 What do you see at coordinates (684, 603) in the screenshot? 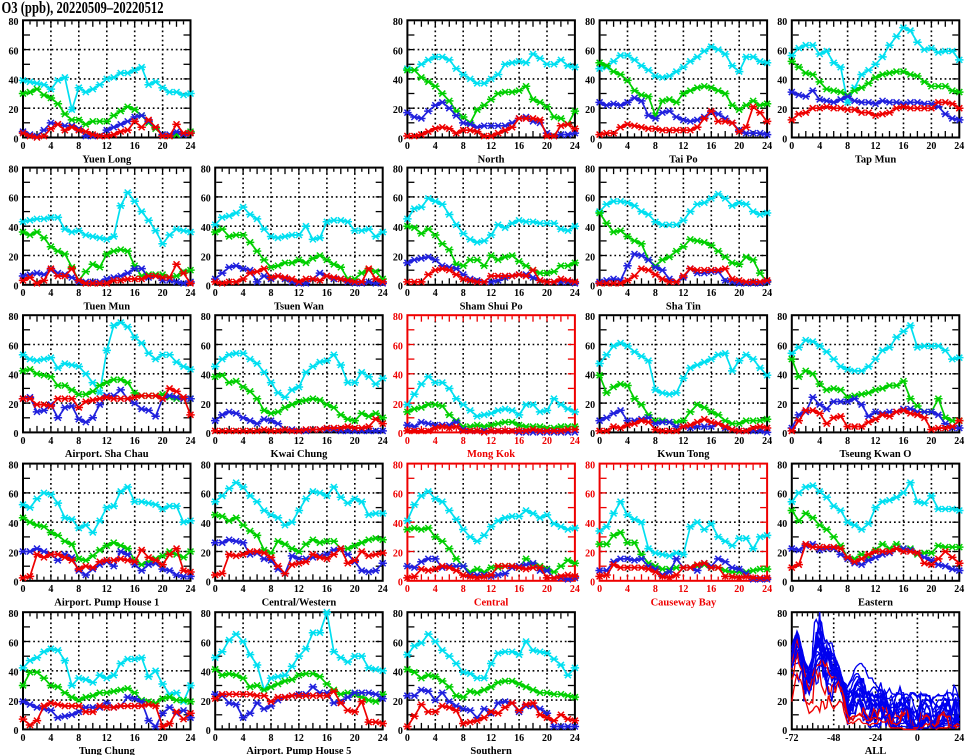
I see `svg-text: Causeway Bay` at bounding box center [684, 603].